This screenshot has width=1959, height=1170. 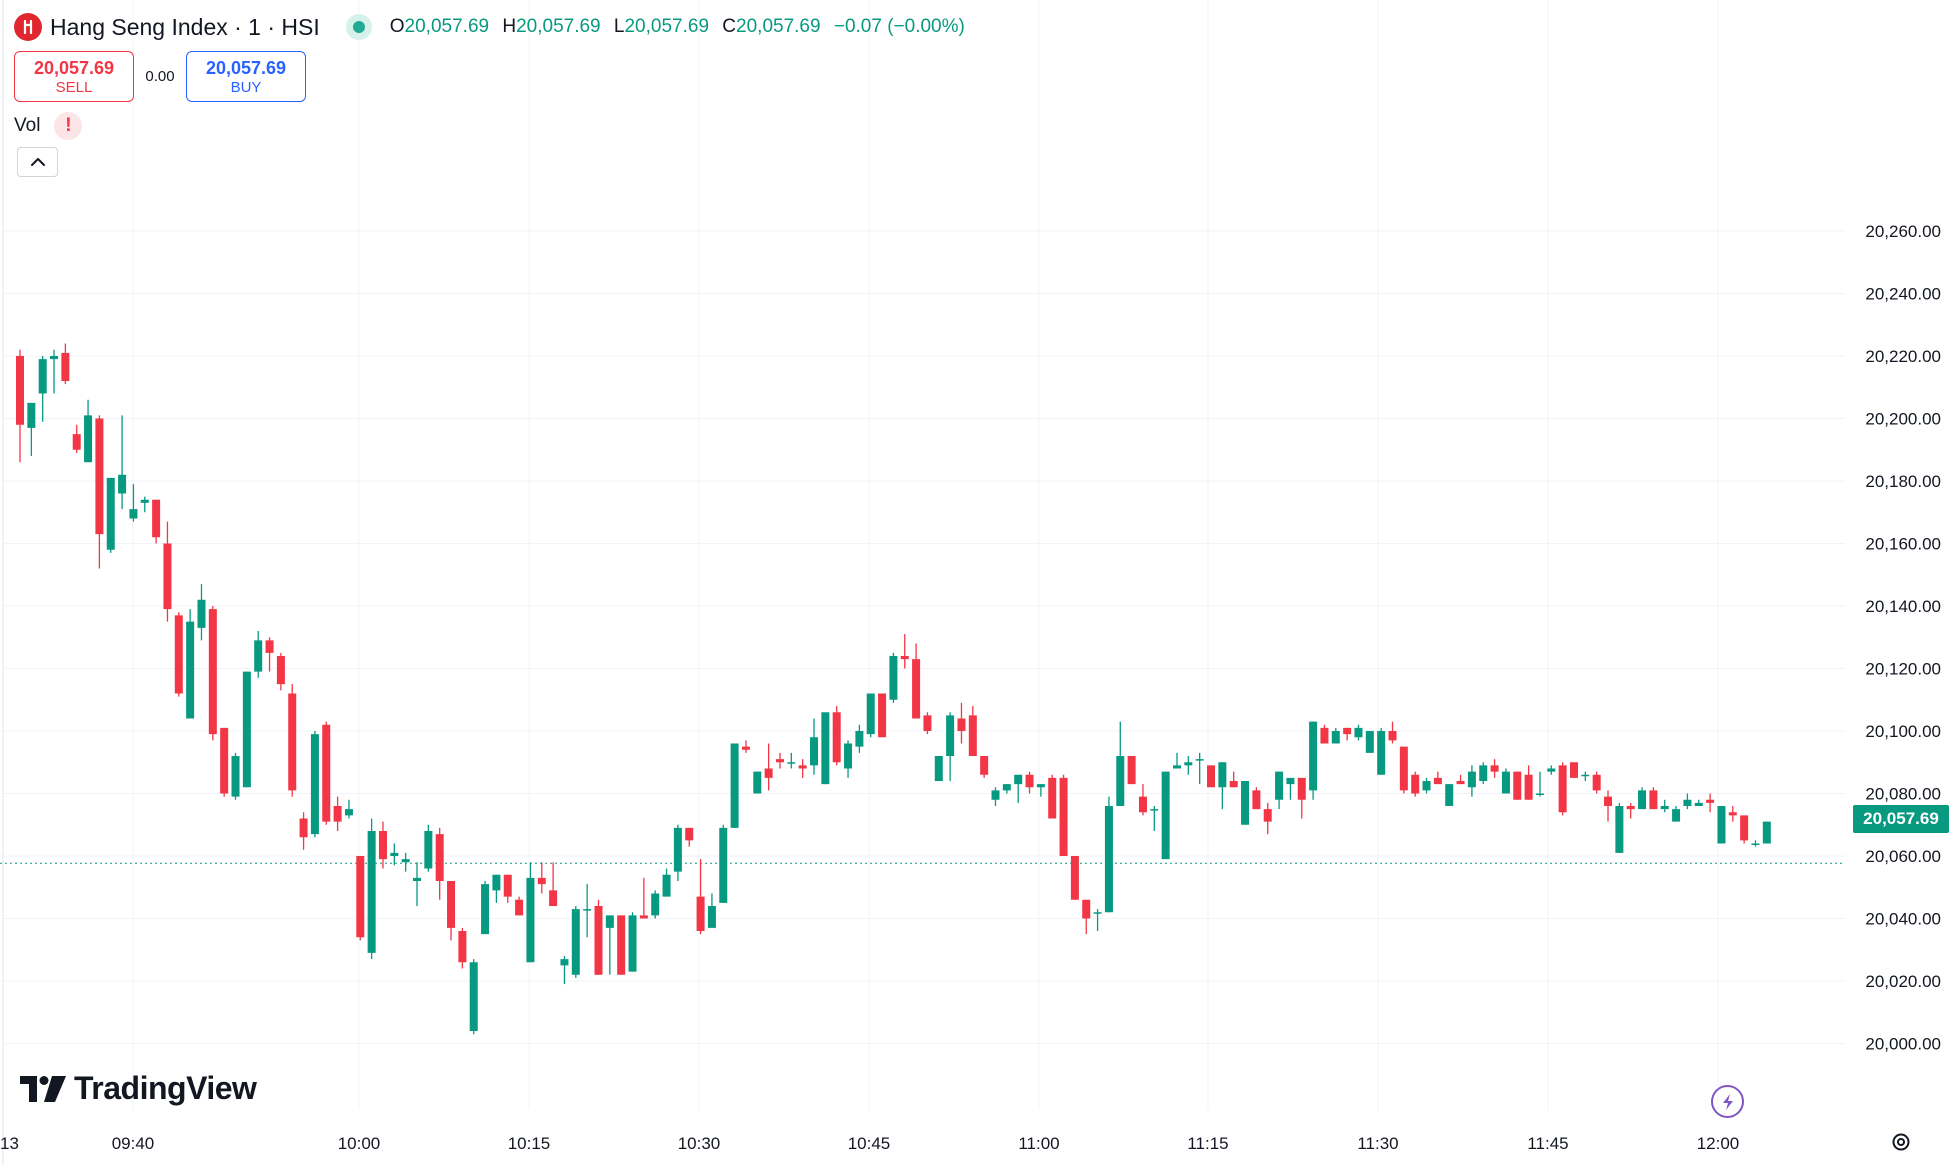 I want to click on market-status-icon, so click(x=358, y=27).